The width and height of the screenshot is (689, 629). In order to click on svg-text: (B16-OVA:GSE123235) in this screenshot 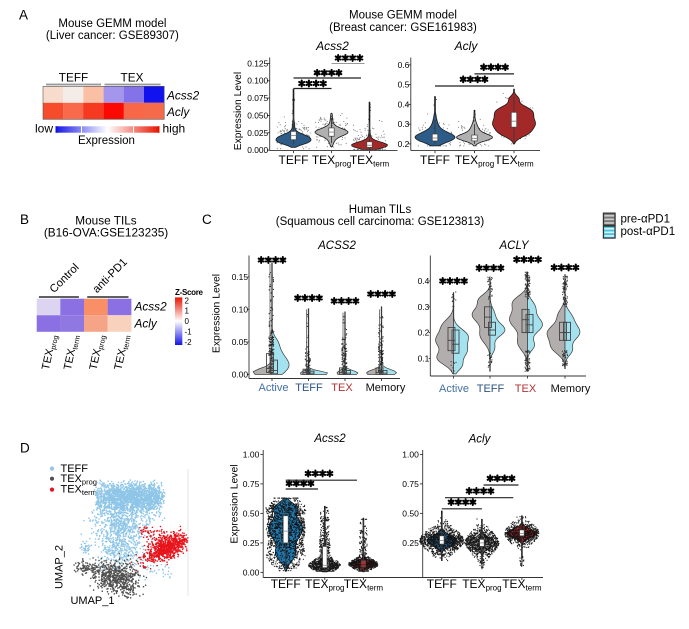, I will do `click(106, 233)`.